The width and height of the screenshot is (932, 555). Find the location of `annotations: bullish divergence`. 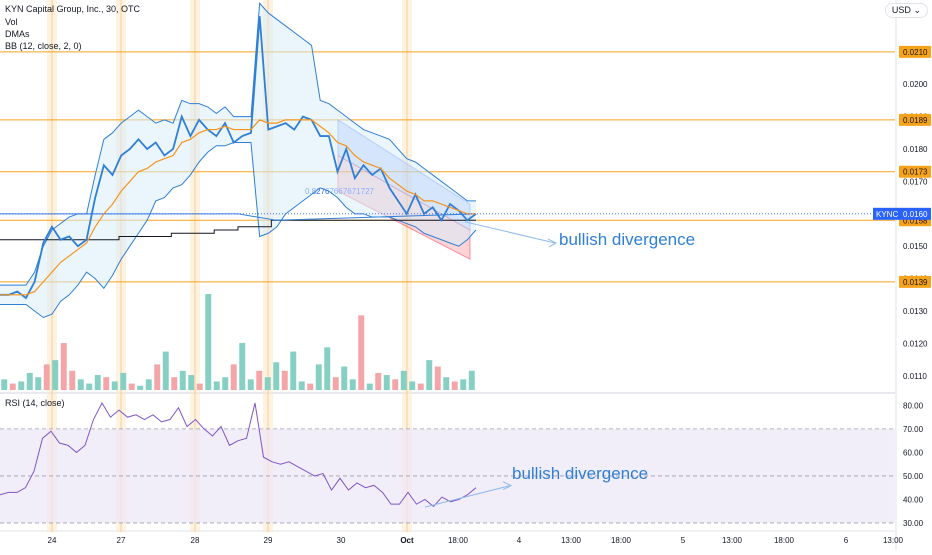

annotations: bullish divergence is located at coordinates (579, 235).